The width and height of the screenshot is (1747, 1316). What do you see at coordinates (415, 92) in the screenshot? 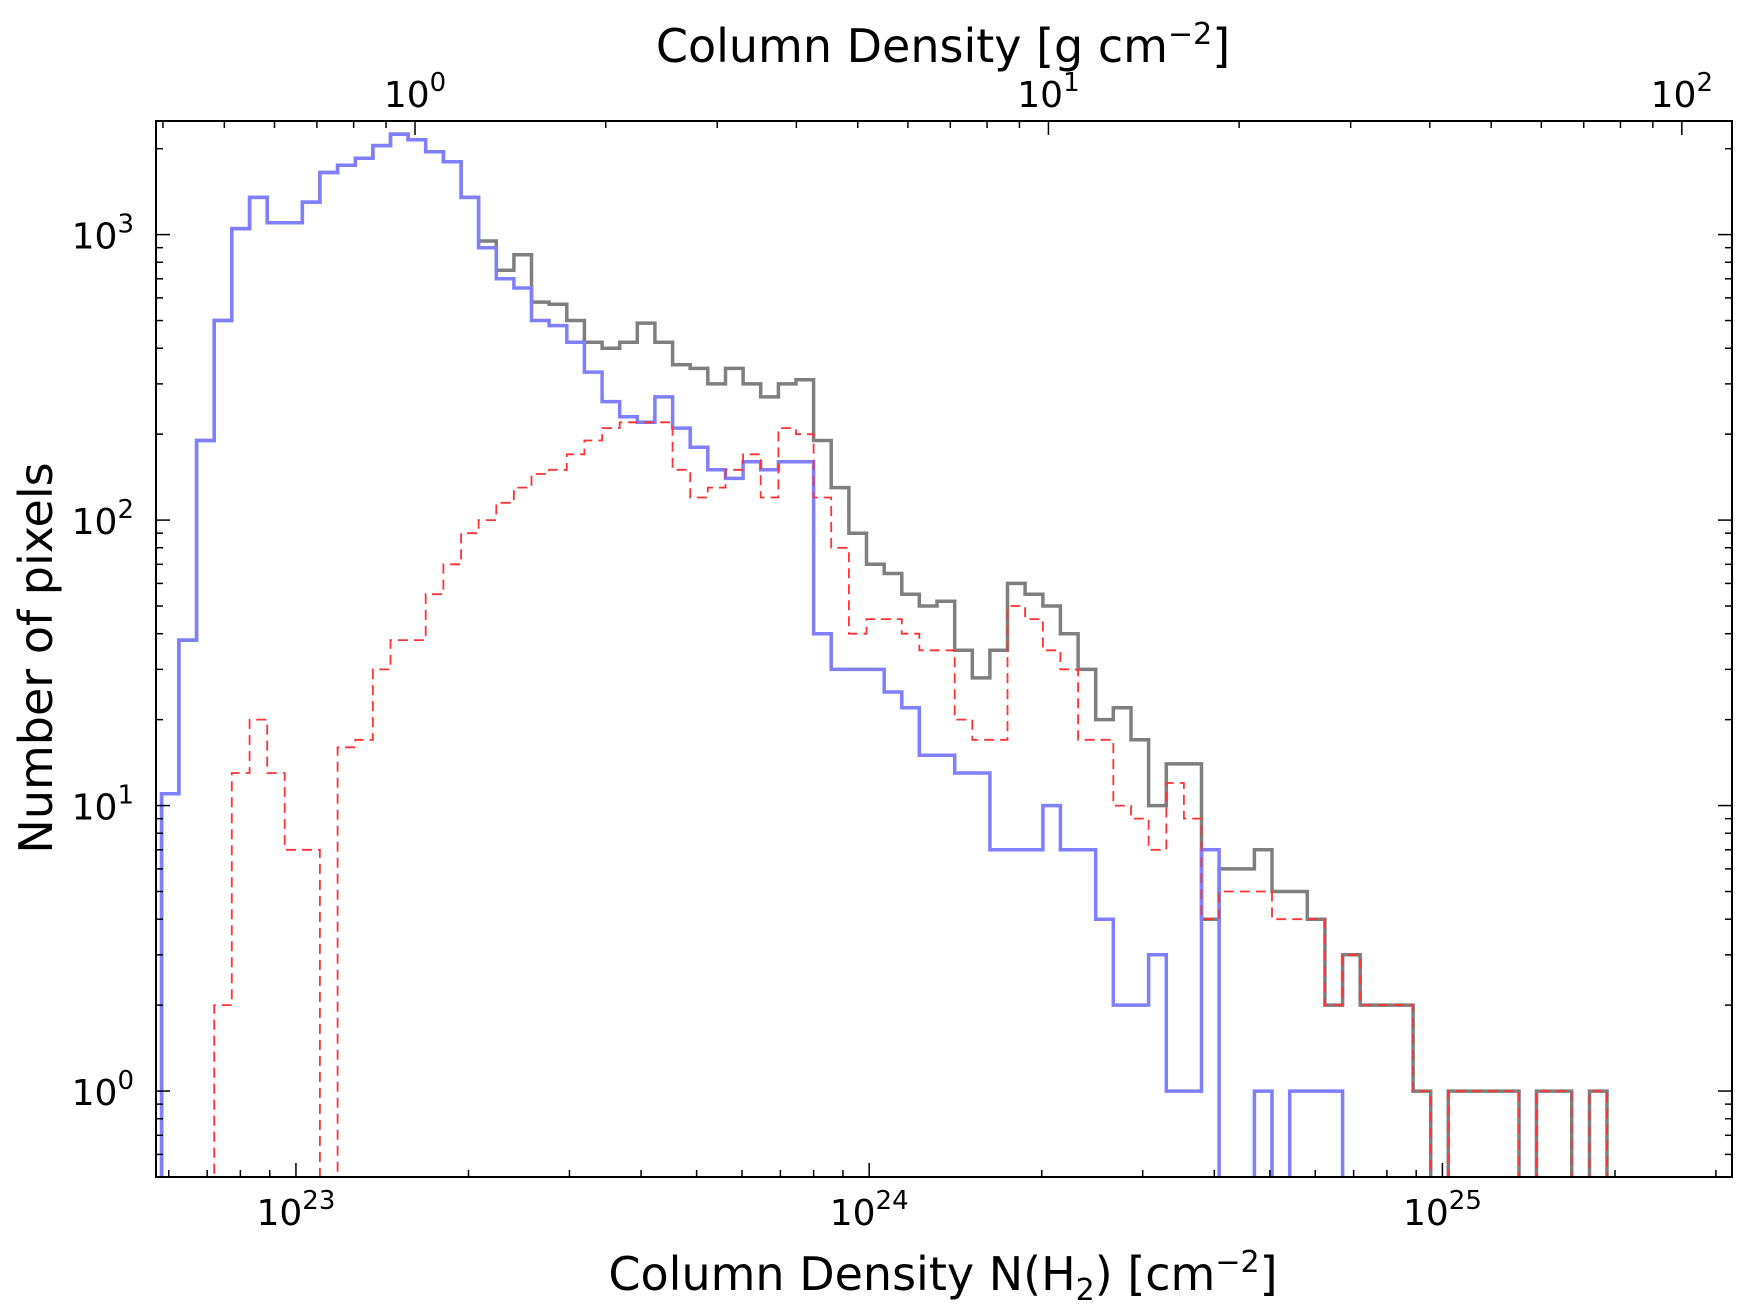
I see `top-x-tick-label: 10⁰` at bounding box center [415, 92].